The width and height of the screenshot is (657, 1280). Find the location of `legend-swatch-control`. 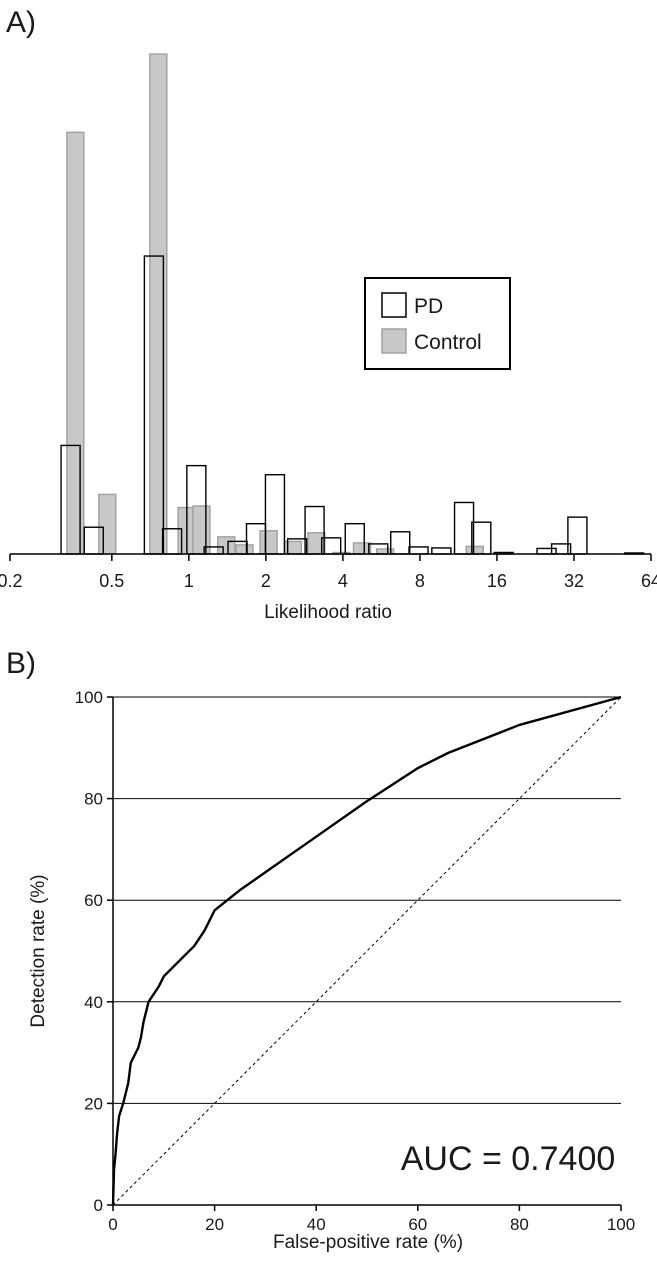

legend-swatch-control is located at coordinates (394, 341).